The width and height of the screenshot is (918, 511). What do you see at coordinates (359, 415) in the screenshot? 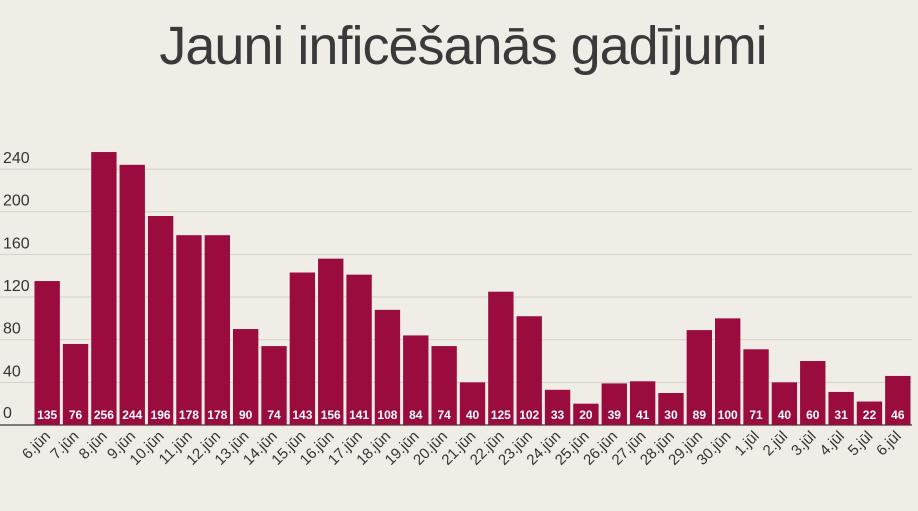
I see `data-label: 141` at bounding box center [359, 415].